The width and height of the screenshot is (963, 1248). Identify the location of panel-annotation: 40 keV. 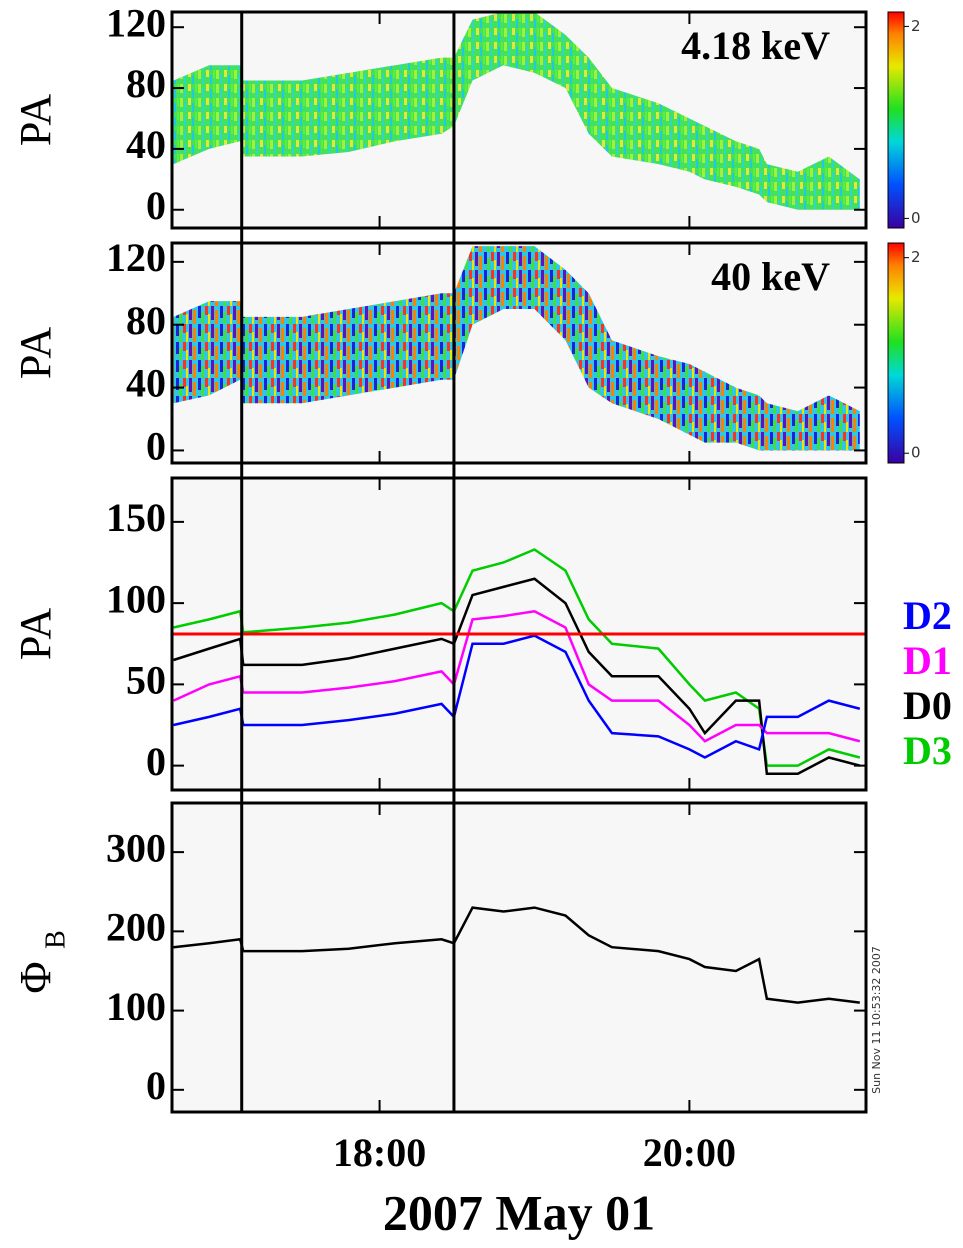
(770, 276).